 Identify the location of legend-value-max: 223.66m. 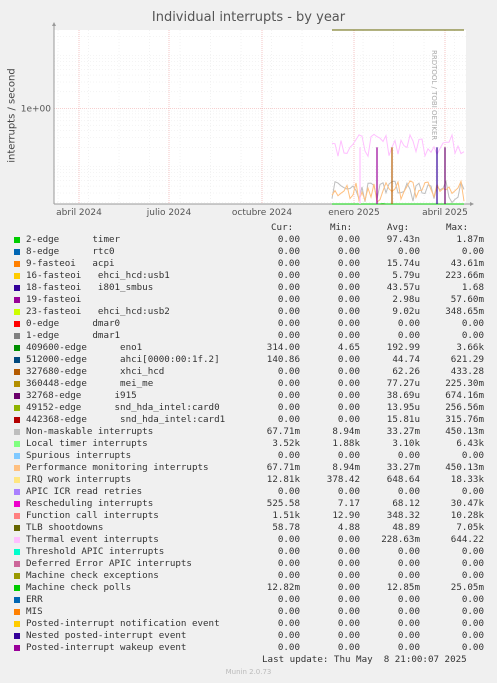
(464, 275).